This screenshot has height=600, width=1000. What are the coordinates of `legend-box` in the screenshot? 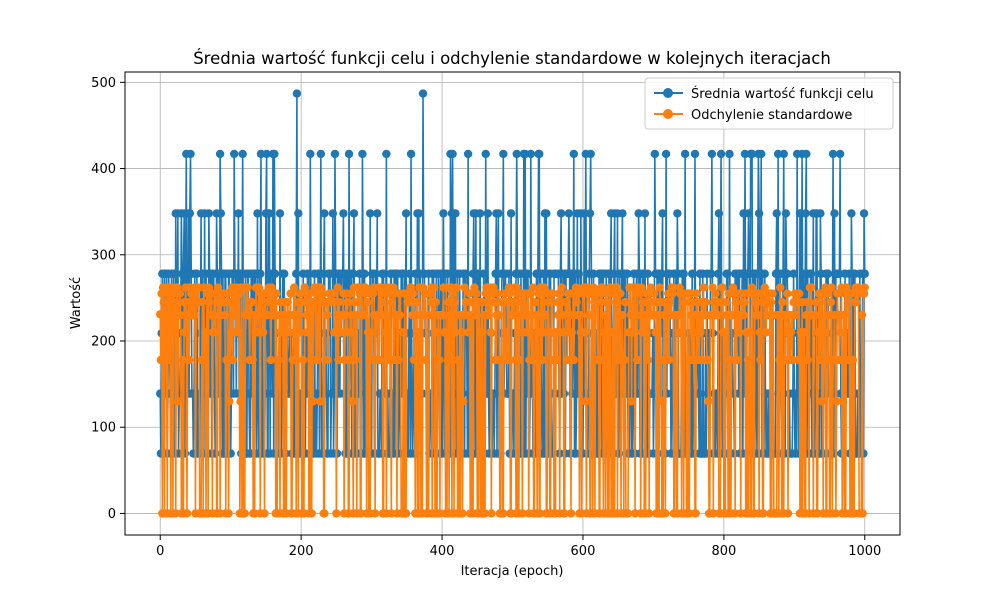 It's located at (769, 103).